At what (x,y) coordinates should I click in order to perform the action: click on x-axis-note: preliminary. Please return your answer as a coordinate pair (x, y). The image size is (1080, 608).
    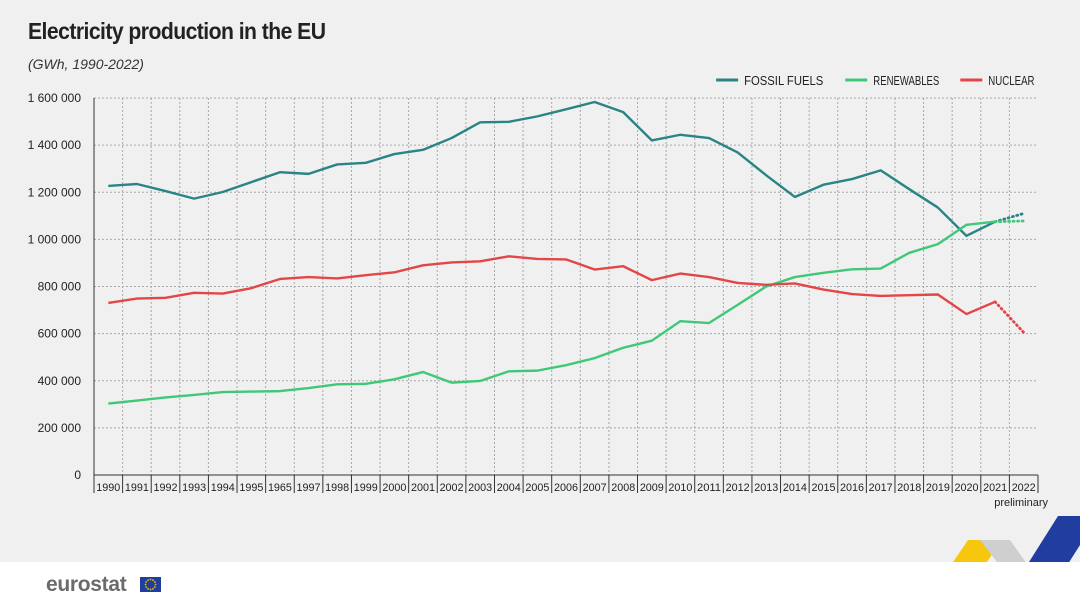
    Looking at the image, I should click on (1021, 503).